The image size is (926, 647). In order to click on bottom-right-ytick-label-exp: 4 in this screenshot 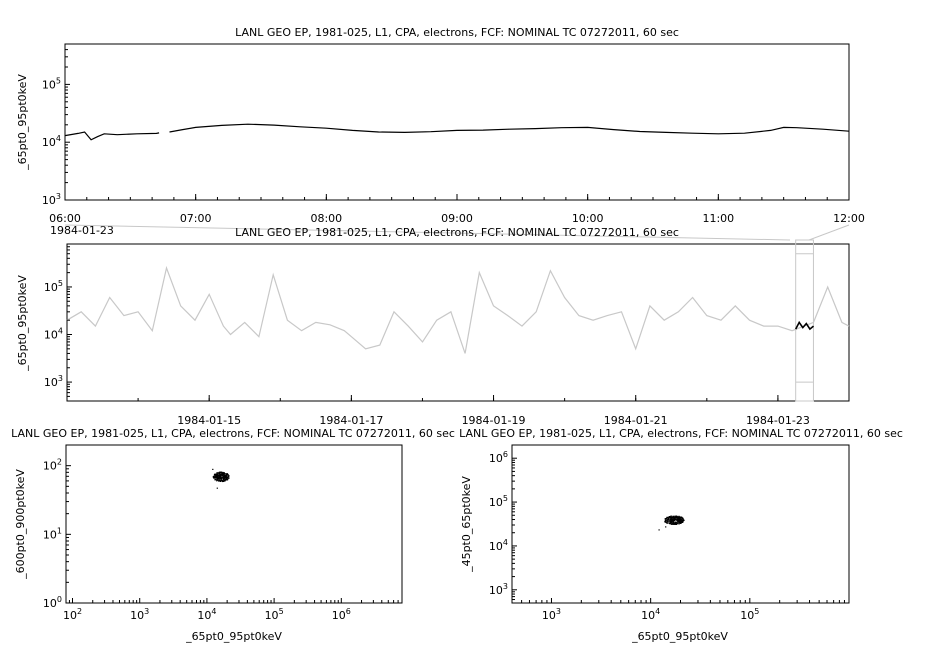, I will do `click(505, 542)`.